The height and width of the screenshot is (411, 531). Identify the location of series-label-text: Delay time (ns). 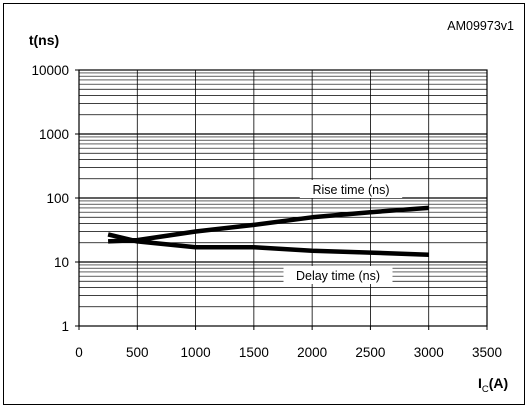
(338, 276).